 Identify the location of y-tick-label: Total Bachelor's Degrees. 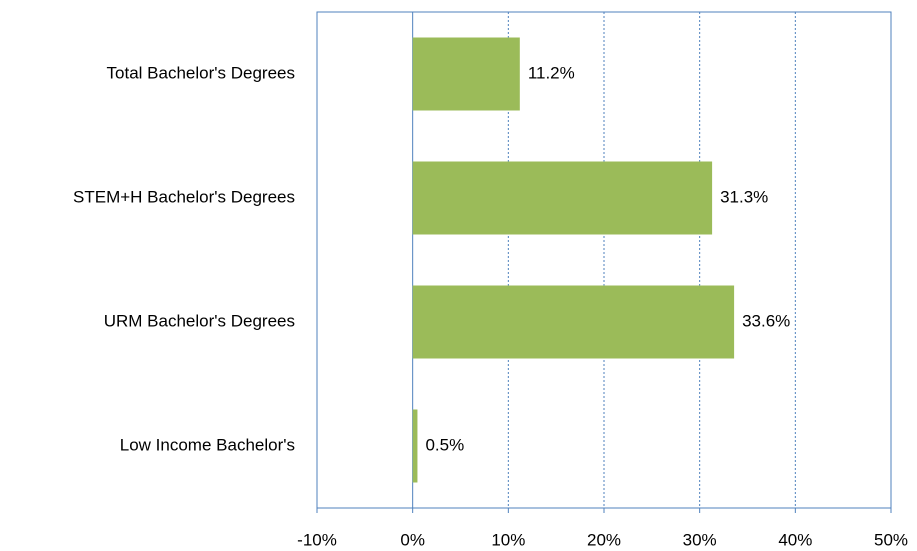
(201, 72).